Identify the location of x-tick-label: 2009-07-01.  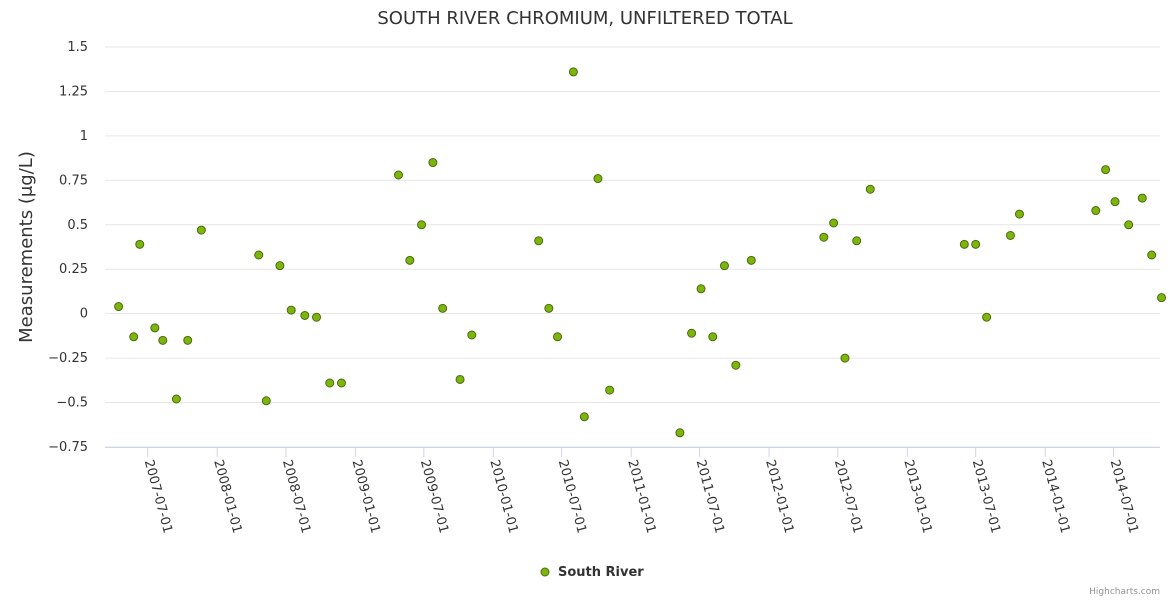
(434, 496).